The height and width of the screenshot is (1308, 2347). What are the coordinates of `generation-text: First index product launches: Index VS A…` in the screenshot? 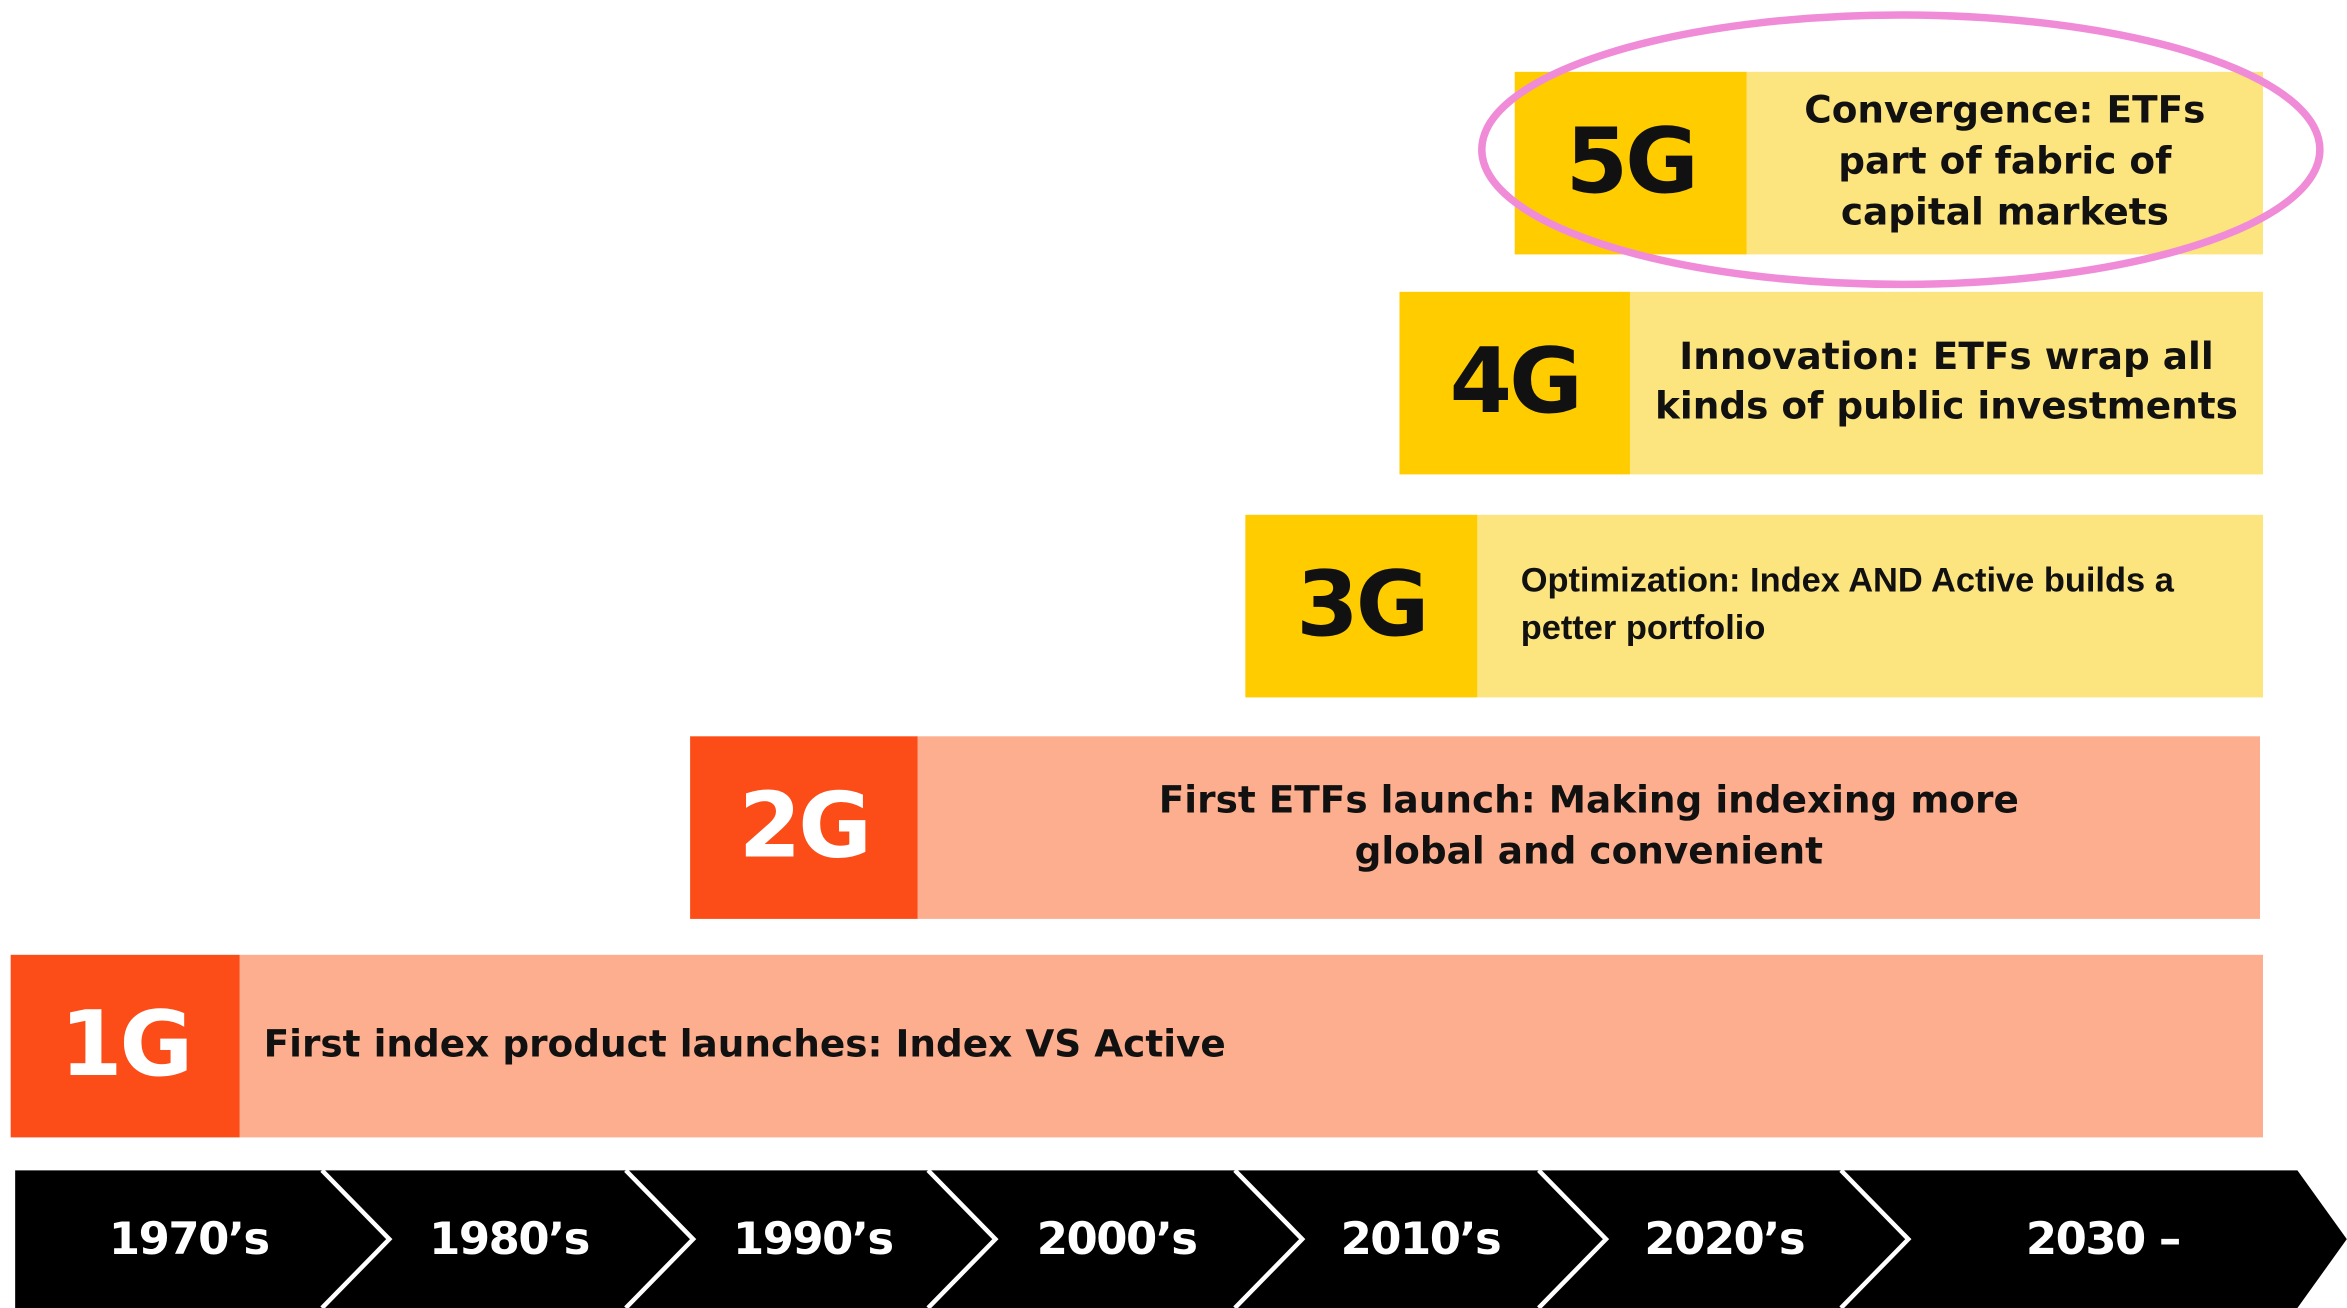 It's located at (745, 1044).